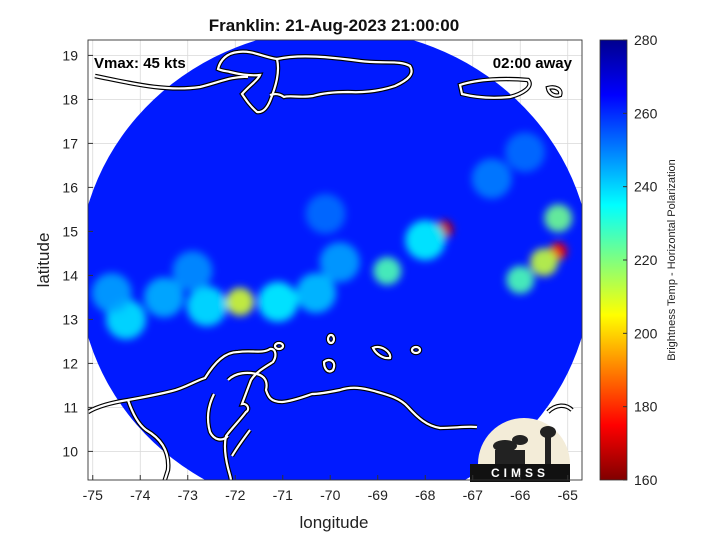 The image size is (720, 540). Describe the element at coordinates (646, 480) in the screenshot. I see `colorbar-tick-label: 160` at that location.